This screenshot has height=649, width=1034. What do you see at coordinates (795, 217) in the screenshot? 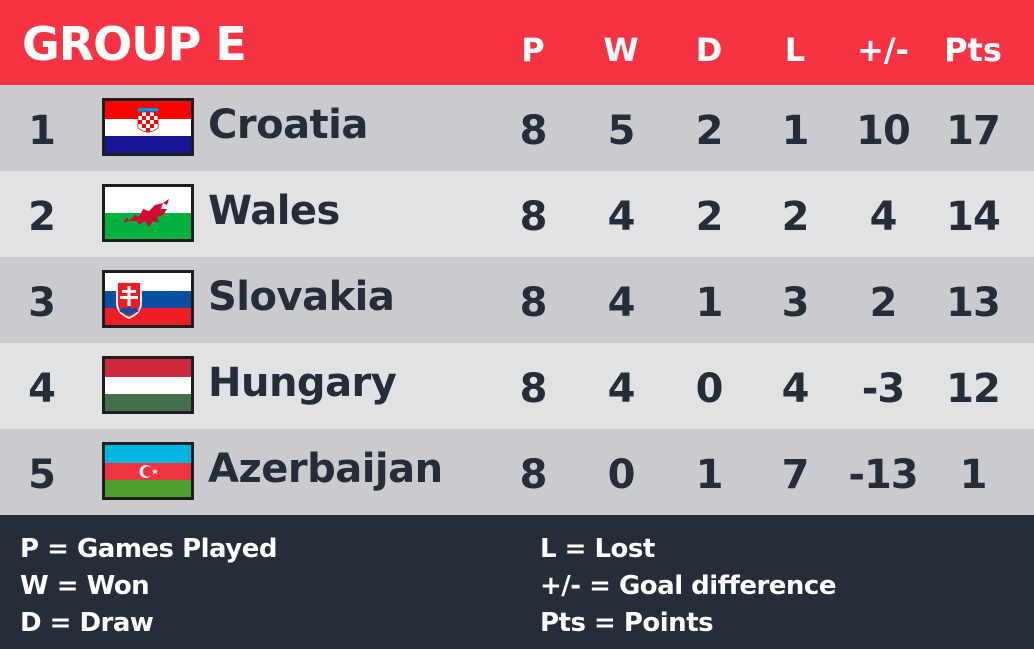
I see `stat-lost: 2` at bounding box center [795, 217].